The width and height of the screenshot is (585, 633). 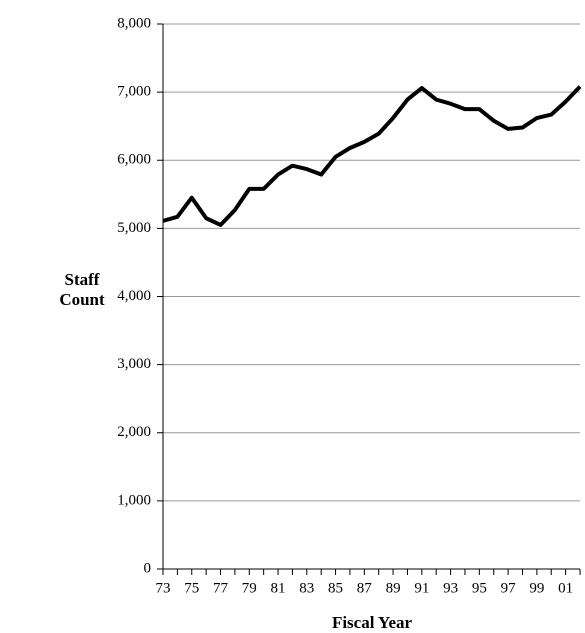 I want to click on y-tick-label: 0, so click(x=148, y=568).